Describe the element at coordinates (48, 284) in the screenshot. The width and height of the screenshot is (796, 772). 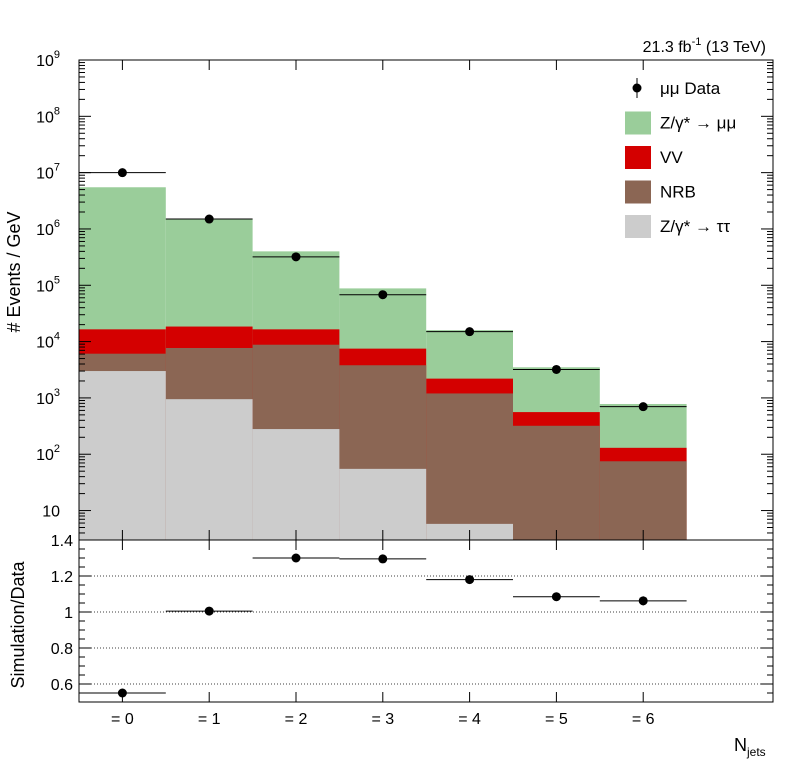
I see `y-tick-label: 10⁵` at that location.